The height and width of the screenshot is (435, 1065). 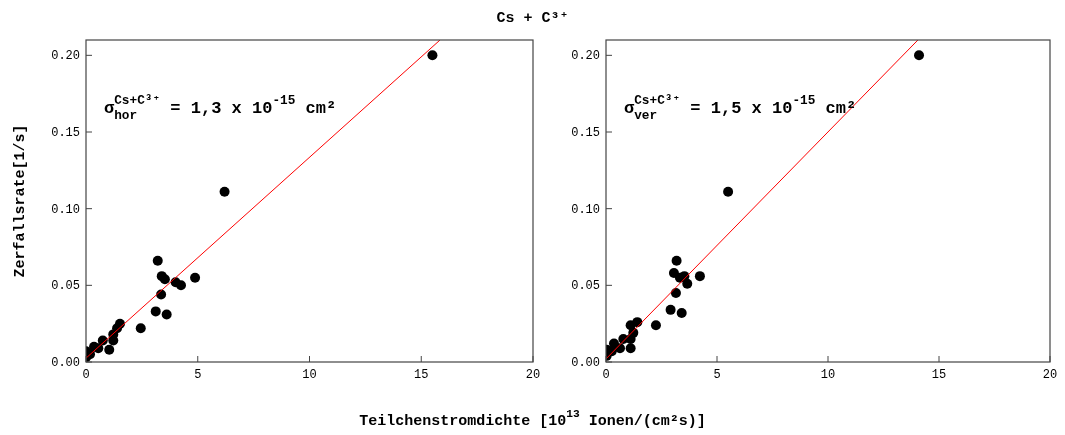 I want to click on chart-title: Cs + C³⁺, so click(x=532, y=18).